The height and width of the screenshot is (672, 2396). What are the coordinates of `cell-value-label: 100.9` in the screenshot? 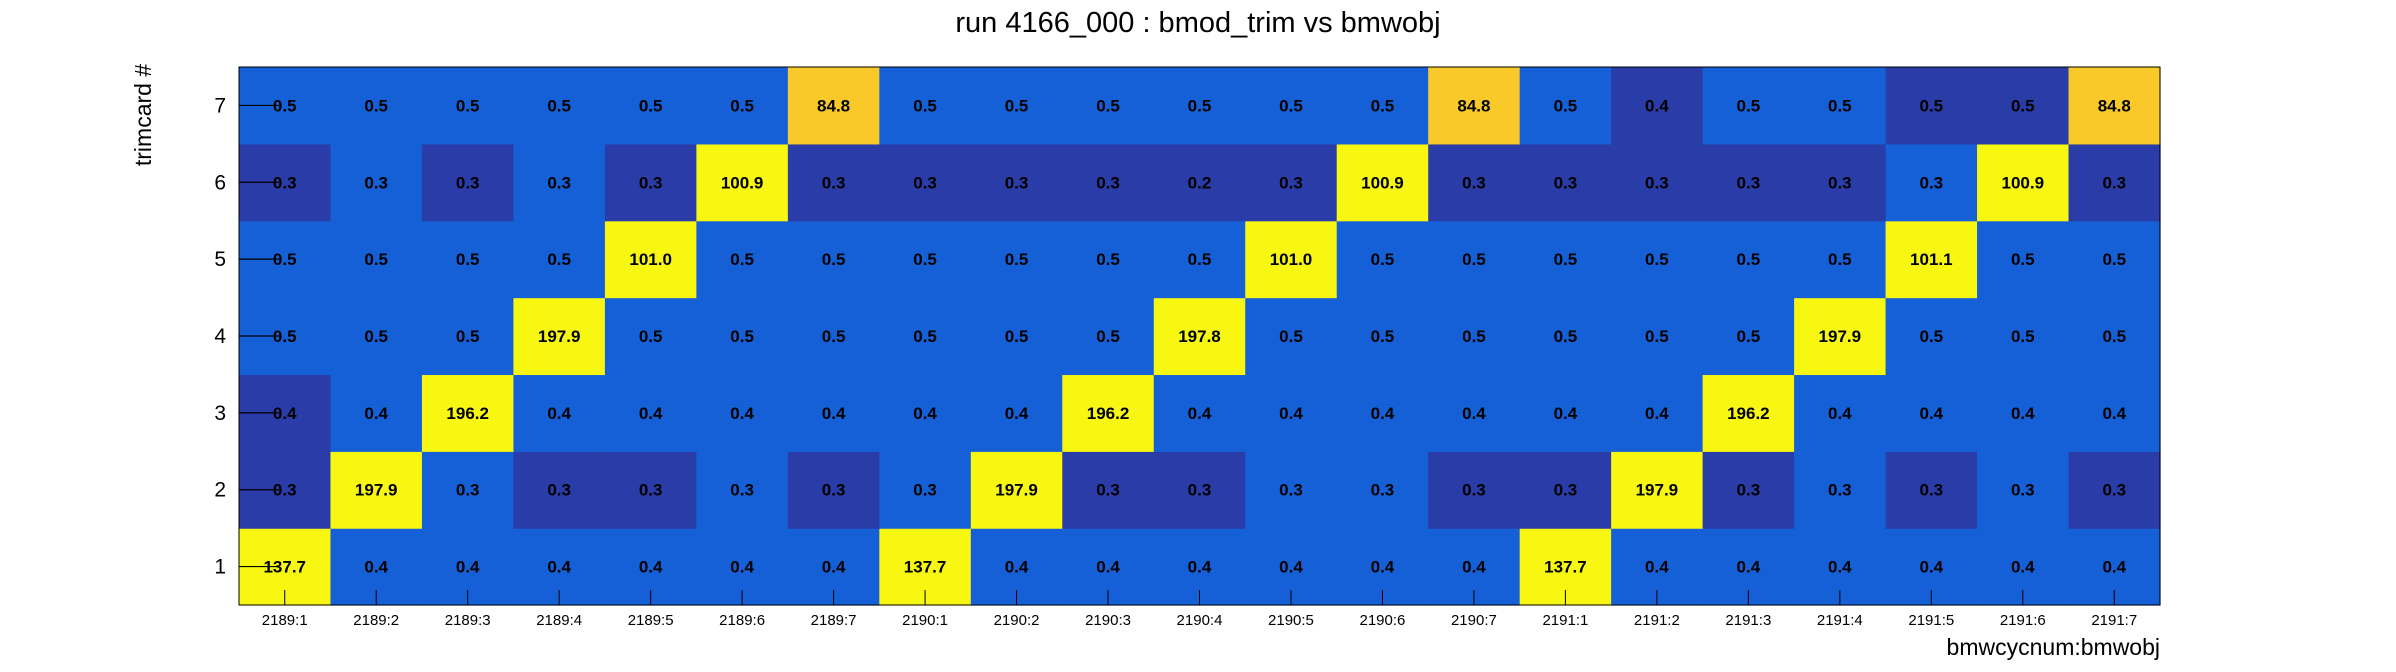 It's located at (742, 182).